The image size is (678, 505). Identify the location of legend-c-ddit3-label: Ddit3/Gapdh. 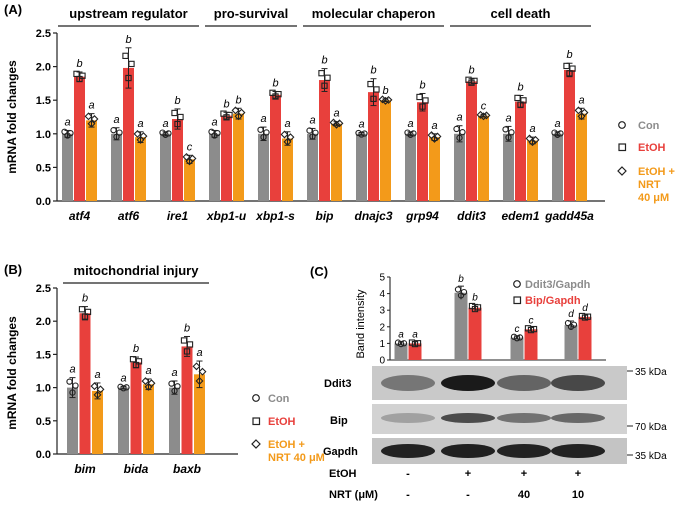
(558, 285).